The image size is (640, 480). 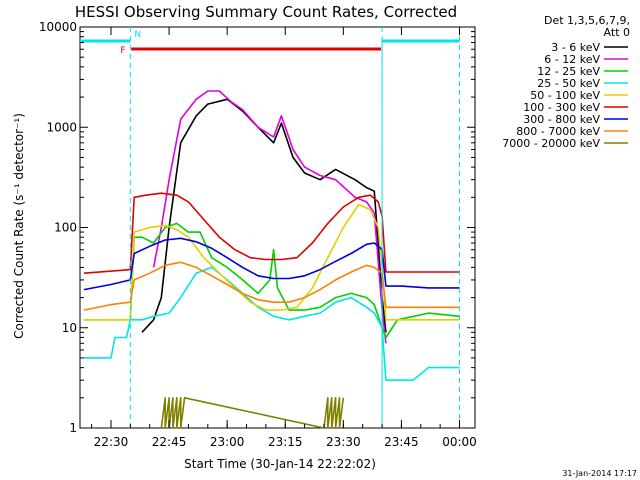 I want to click on y-axis-label: Corrected Count Rate (s⁻¹ detector⁻¹), so click(x=19, y=226).